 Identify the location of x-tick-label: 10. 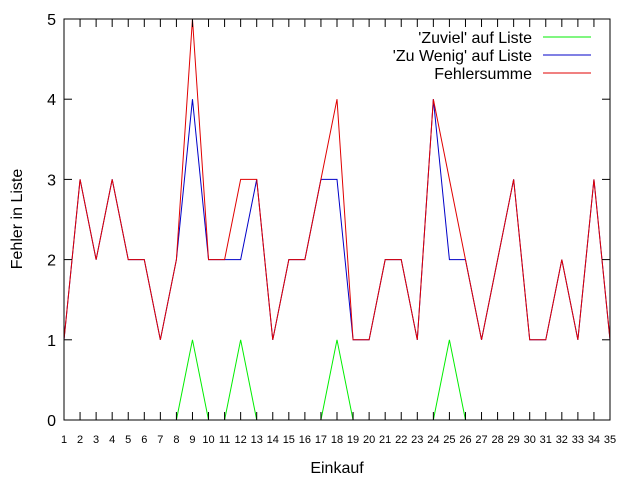
(208, 440).